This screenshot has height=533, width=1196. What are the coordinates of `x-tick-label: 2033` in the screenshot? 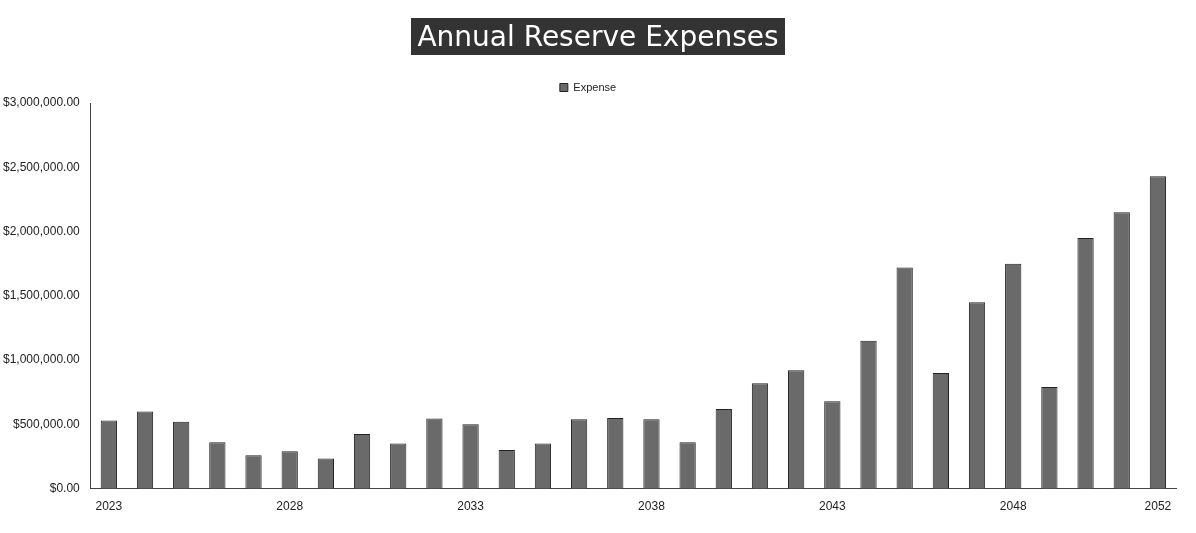 It's located at (471, 506).